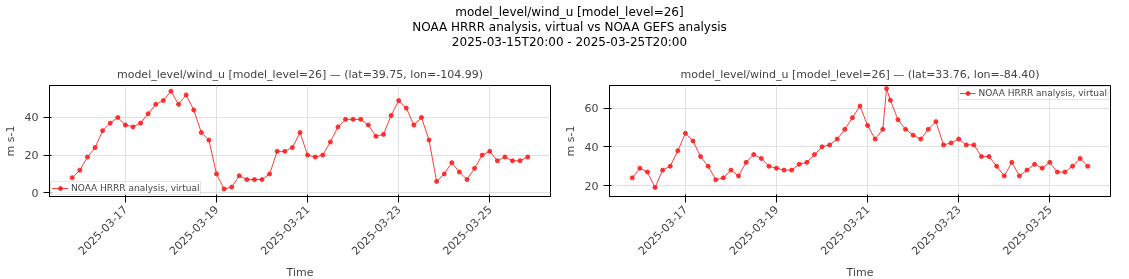 This screenshot has height=279, width=1129. I want to click on chart-title: model_level/wind_u [model_level=26] — (lat=33.76, lon=-84.40), so click(860, 74).